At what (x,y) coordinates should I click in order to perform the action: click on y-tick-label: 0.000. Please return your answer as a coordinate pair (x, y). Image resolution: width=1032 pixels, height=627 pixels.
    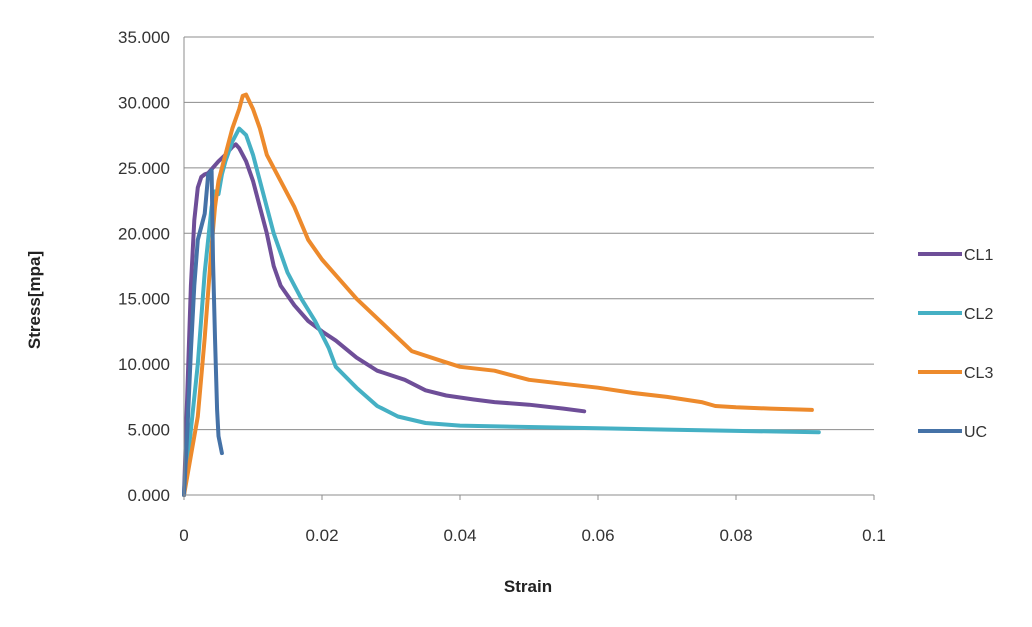
    Looking at the image, I should click on (148, 495).